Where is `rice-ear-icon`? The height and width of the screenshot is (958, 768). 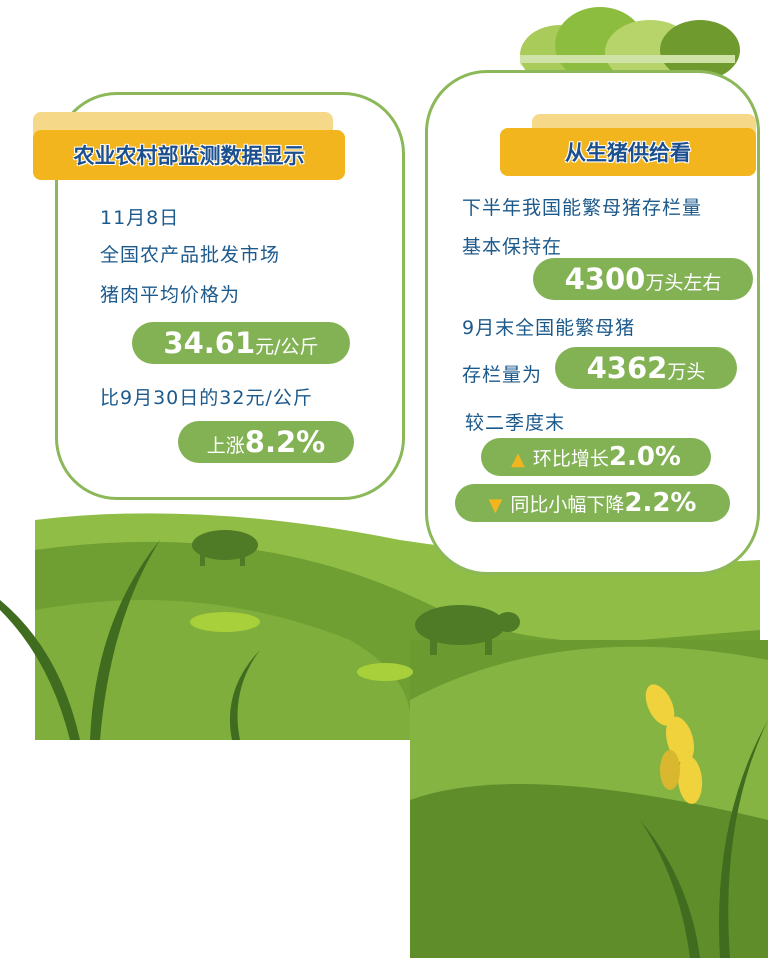 rice-ear-icon is located at coordinates (674, 744).